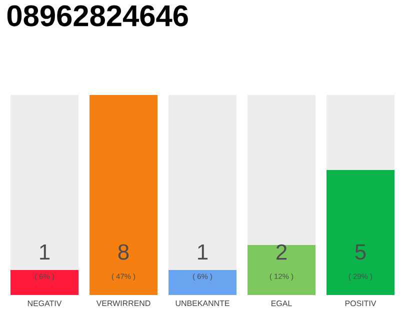 The width and height of the screenshot is (410, 320). Describe the element at coordinates (97, 15) in the screenshot. I see `chart-title: 08962824646` at that location.